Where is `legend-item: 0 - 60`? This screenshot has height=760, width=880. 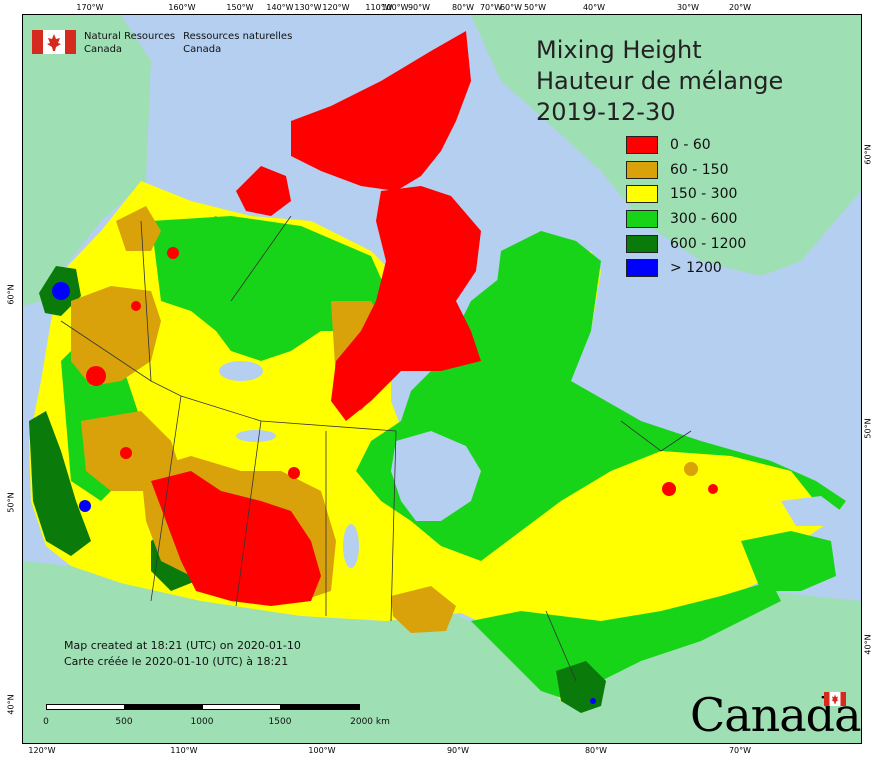
legend-item: 0 - 60 is located at coordinates (686, 145).